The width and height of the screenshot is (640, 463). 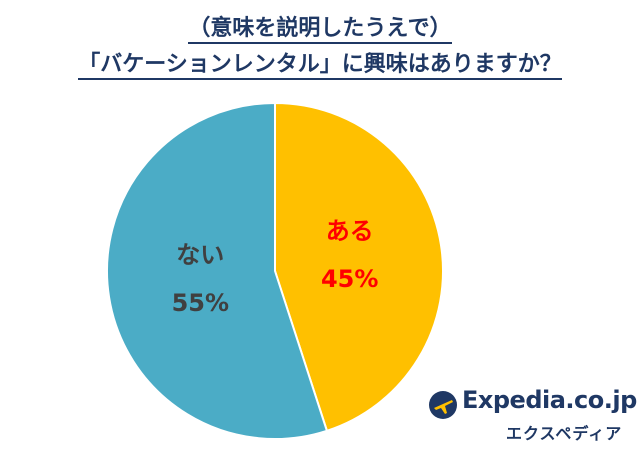 What do you see at coordinates (349, 279) in the screenshot?
I see `slice-value-yes: 45%` at bounding box center [349, 279].